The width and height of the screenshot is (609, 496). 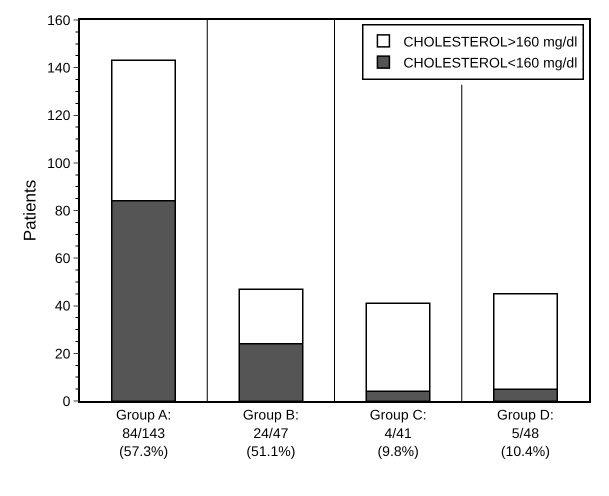 I want to click on y-tick-label: 100, so click(x=59, y=162).